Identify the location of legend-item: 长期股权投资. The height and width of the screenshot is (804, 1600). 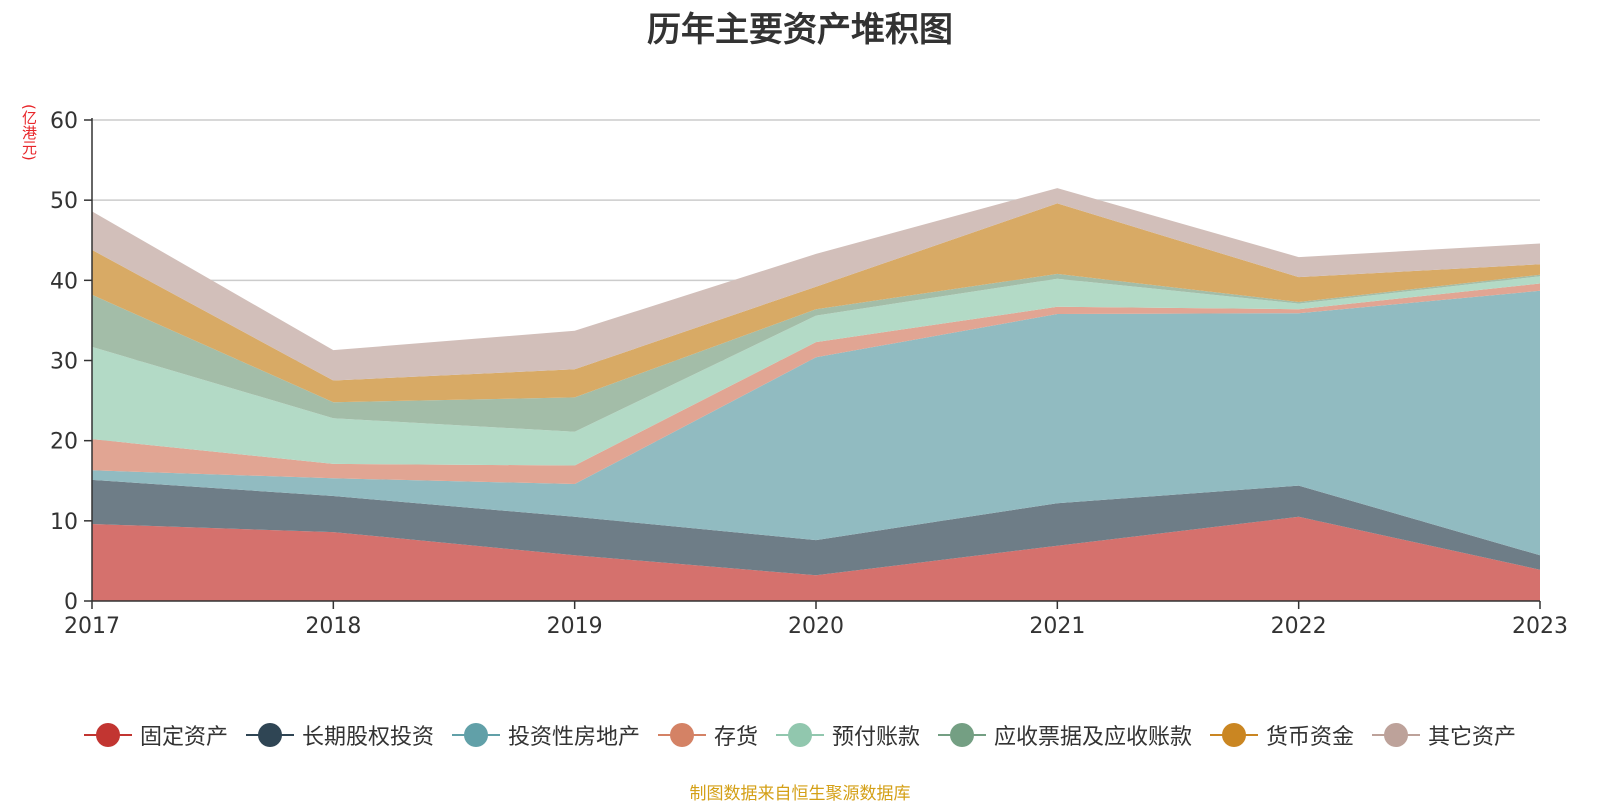
(339, 735).